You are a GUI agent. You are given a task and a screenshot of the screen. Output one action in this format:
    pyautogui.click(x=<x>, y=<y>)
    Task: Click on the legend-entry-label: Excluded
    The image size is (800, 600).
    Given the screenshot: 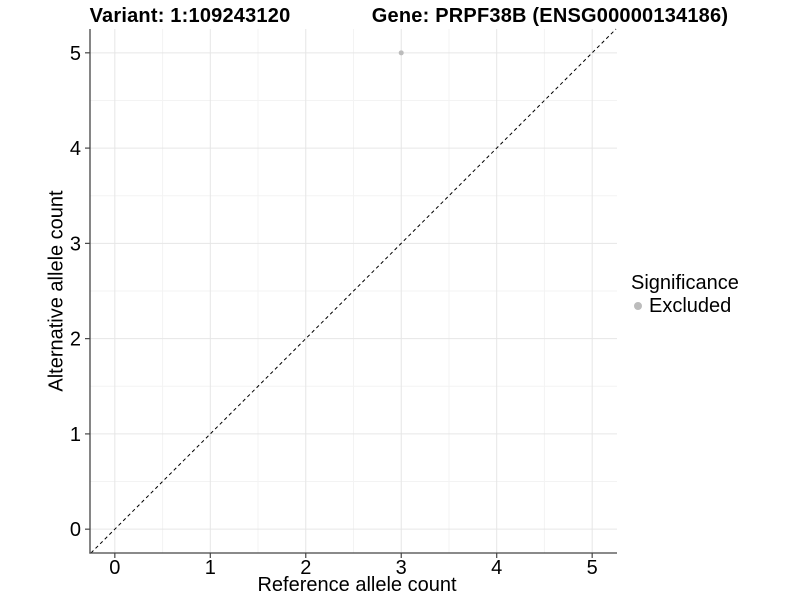 What is the action you would take?
    pyautogui.click(x=690, y=305)
    